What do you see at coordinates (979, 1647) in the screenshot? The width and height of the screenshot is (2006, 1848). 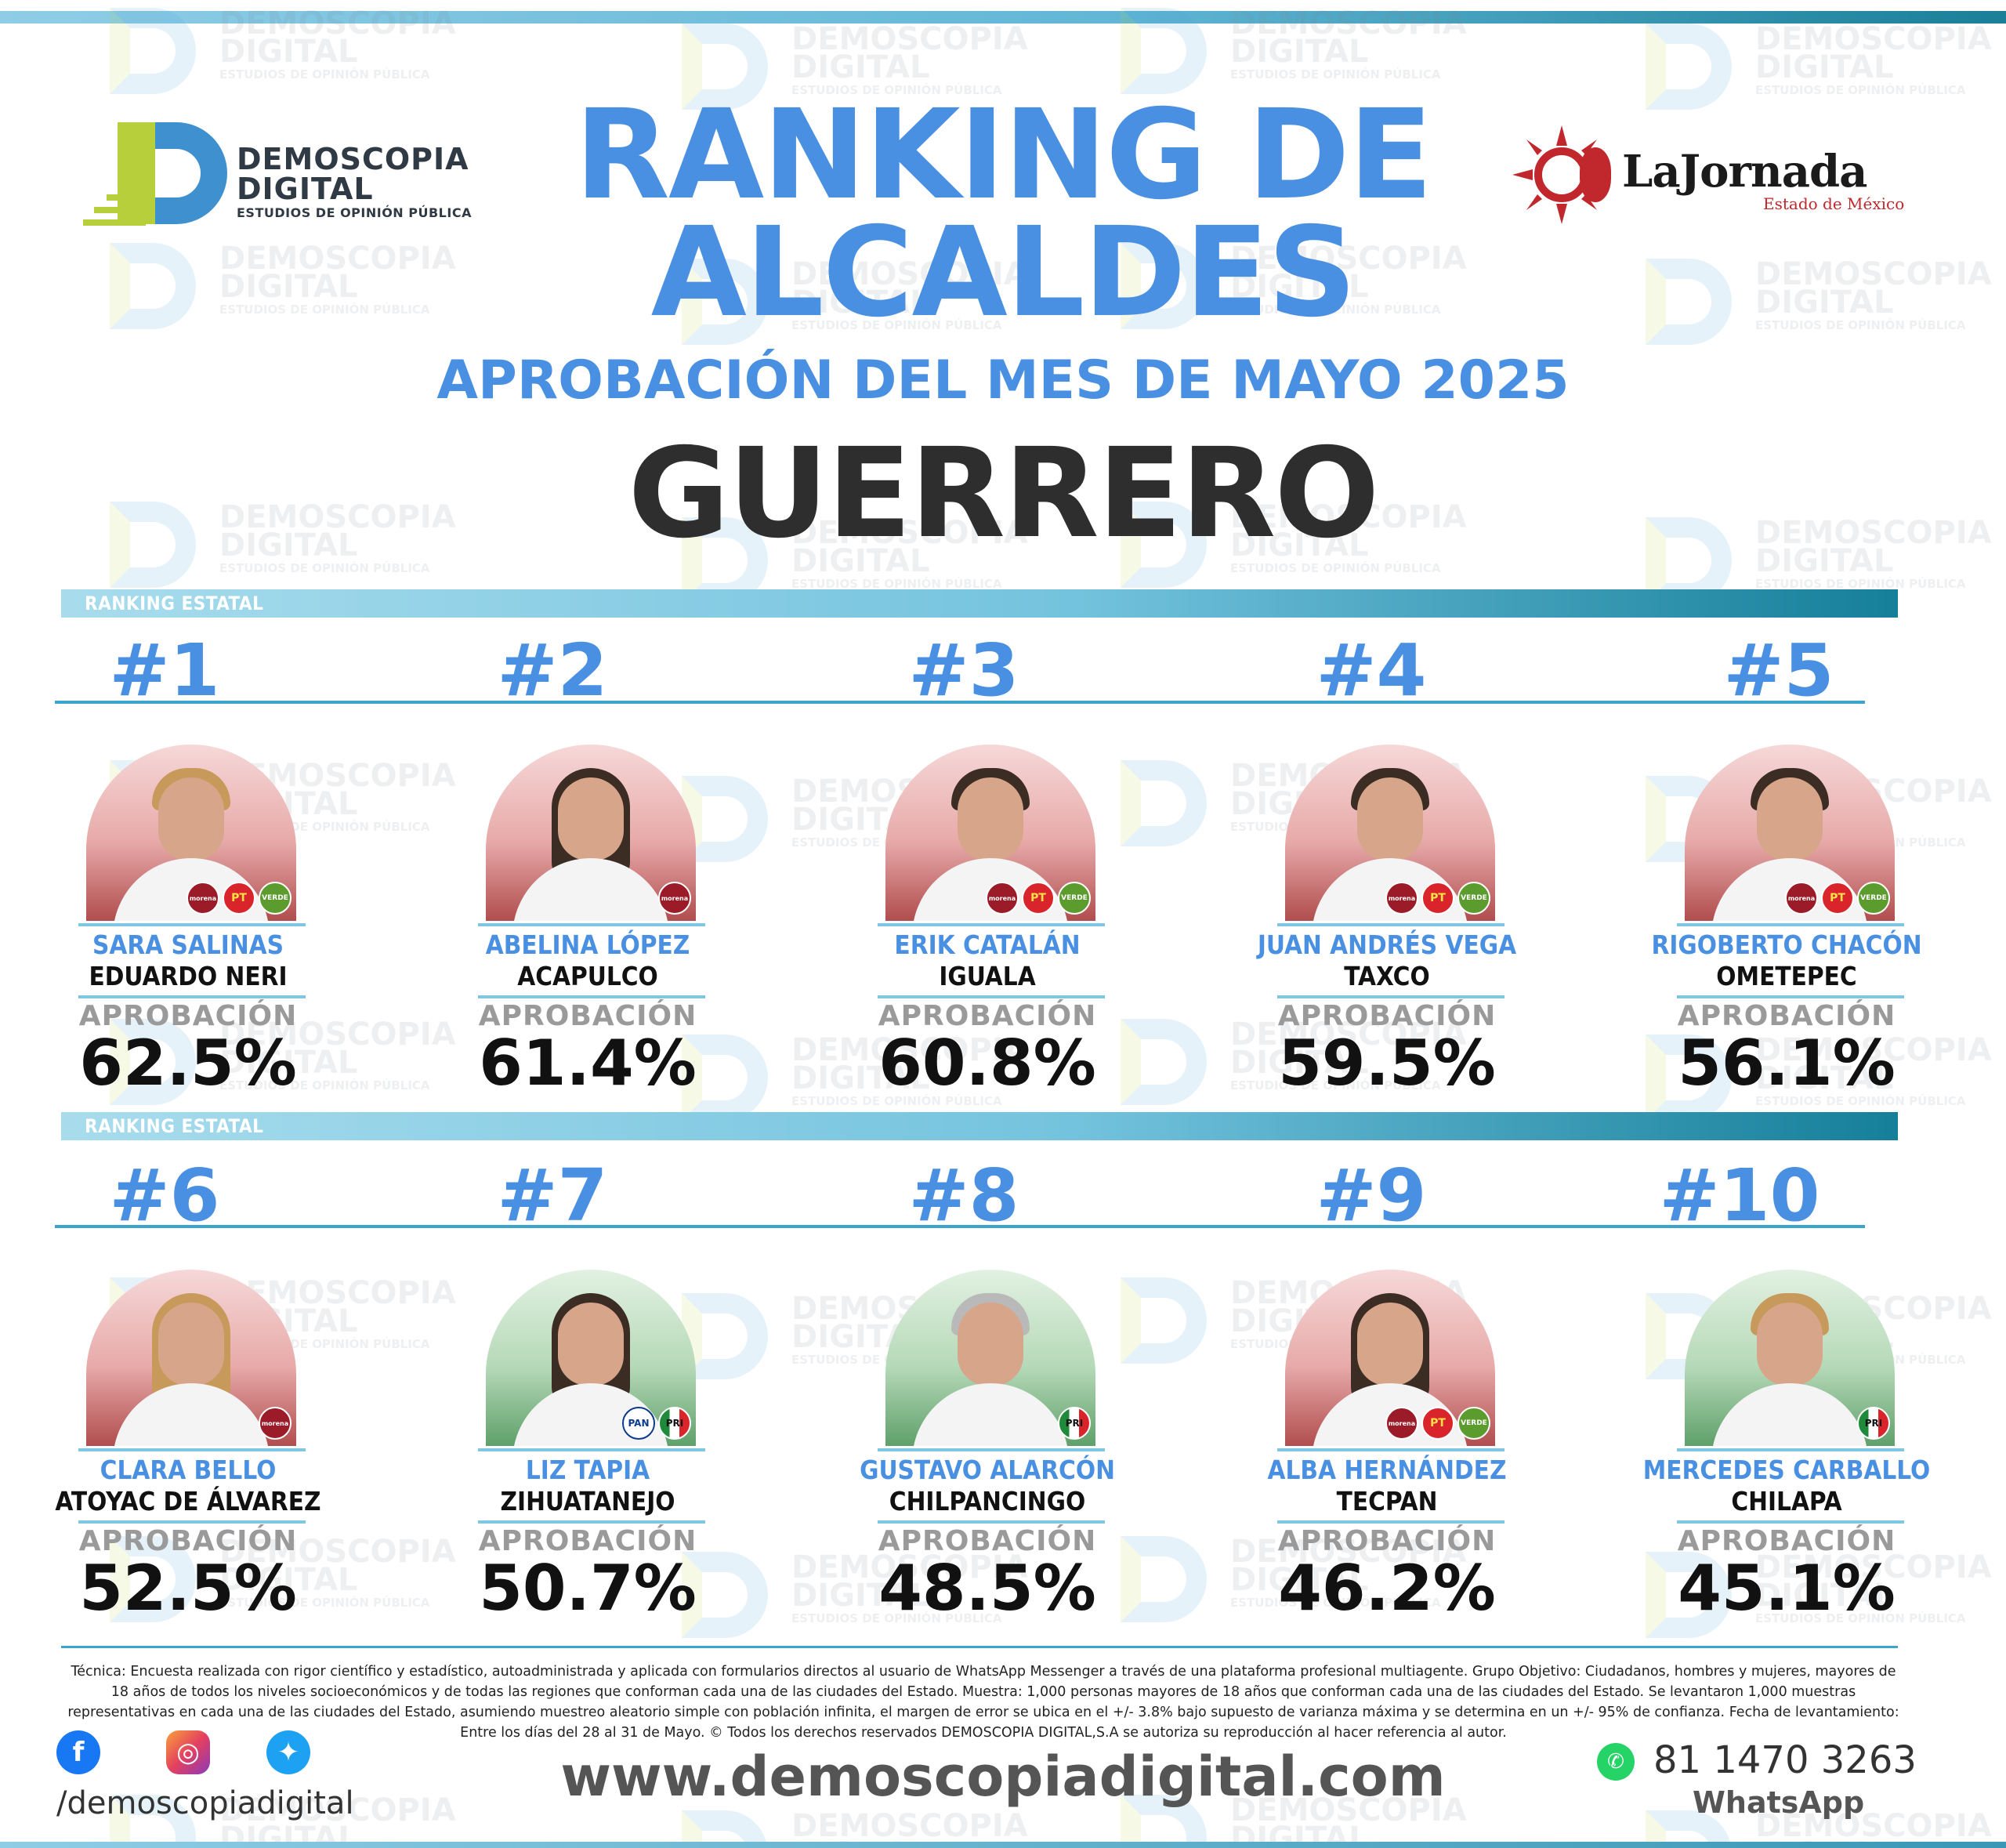 I see `footer-divider` at bounding box center [979, 1647].